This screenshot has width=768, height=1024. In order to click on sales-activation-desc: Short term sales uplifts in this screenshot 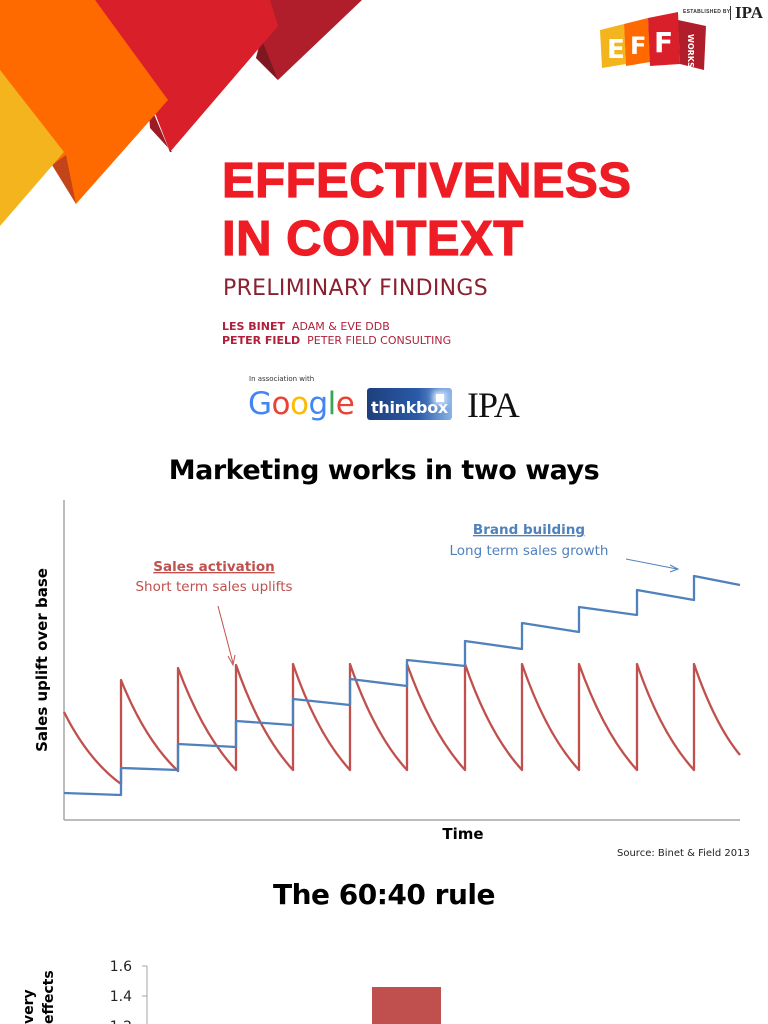, I will do `click(213, 587)`.